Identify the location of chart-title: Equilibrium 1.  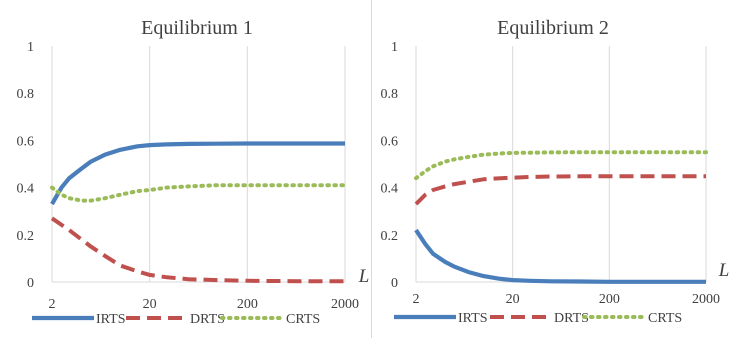
(197, 28).